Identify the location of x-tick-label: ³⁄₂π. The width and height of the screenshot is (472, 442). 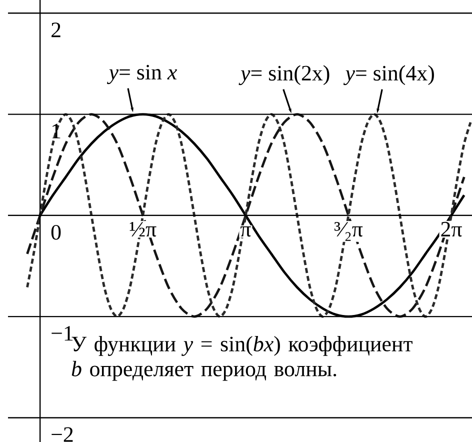
(348, 231).